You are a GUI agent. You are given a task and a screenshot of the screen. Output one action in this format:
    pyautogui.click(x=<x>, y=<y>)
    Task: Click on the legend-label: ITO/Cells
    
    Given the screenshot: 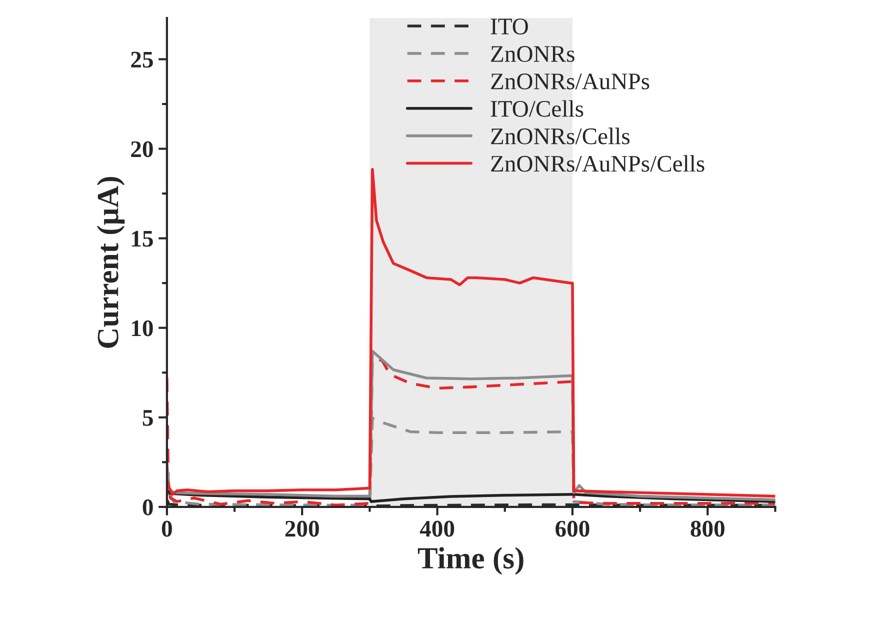 What is the action you would take?
    pyautogui.click(x=537, y=108)
    